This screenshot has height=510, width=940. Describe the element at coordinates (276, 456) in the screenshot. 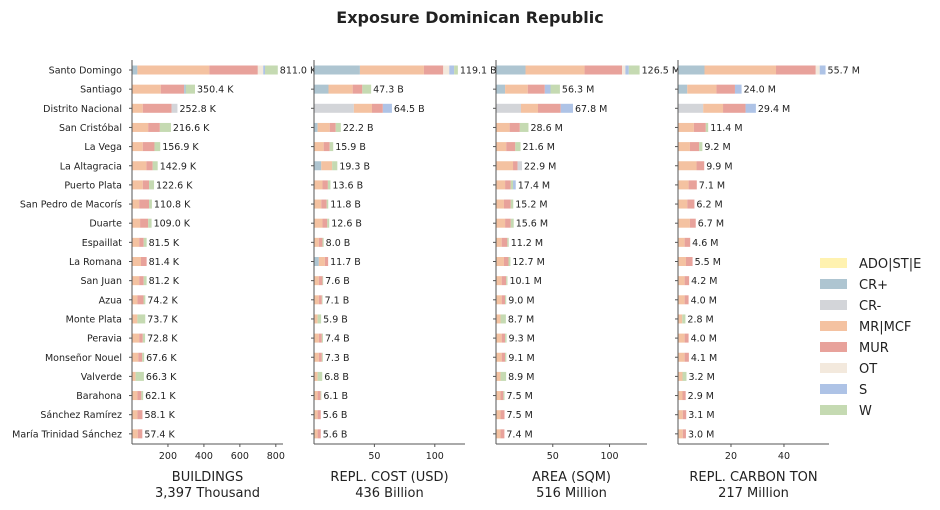

I see `x-tick-label: 800` at that location.